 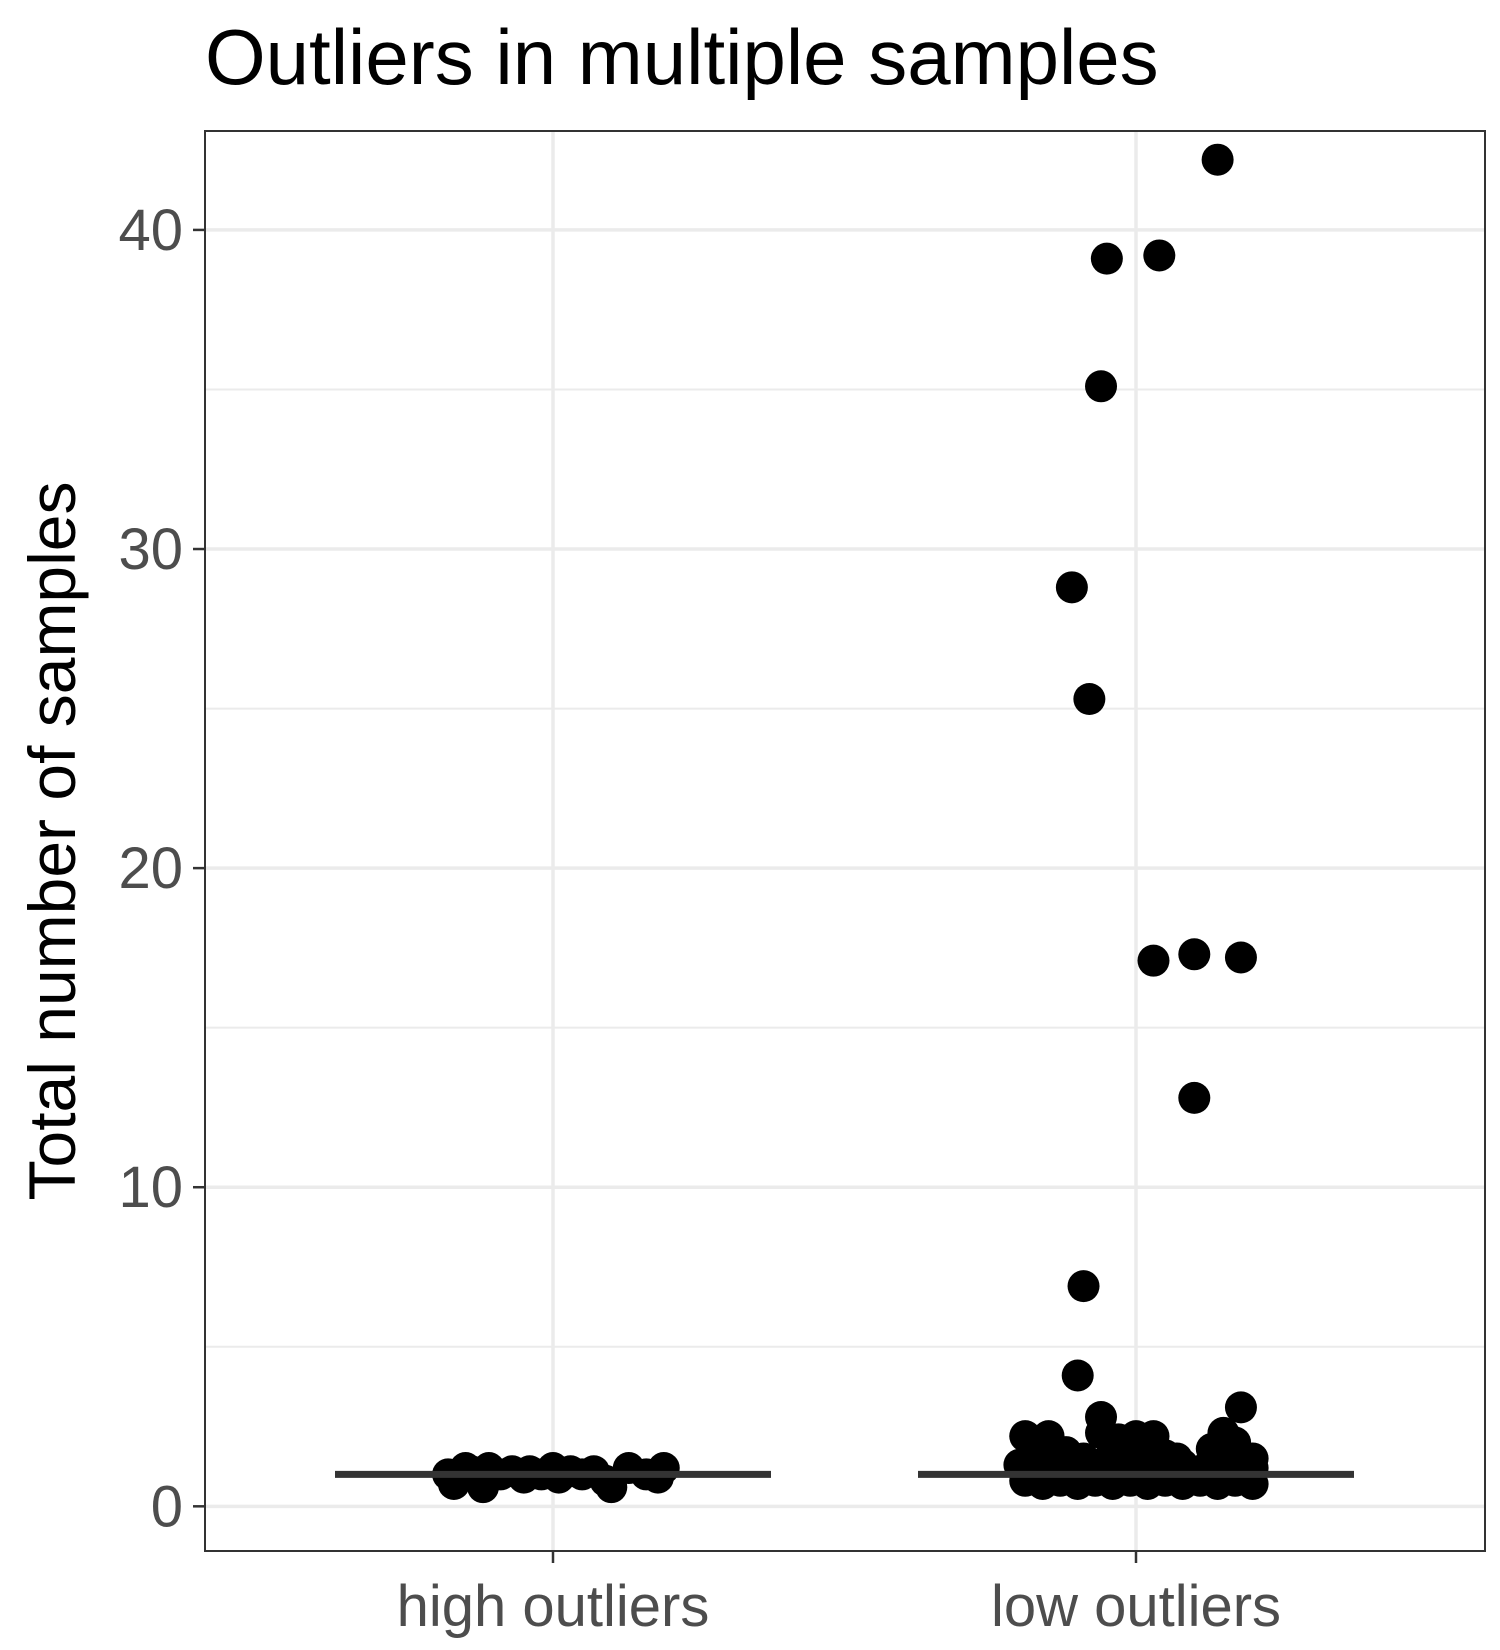 I want to click on y-tick-label: 0, so click(x=167, y=1506).